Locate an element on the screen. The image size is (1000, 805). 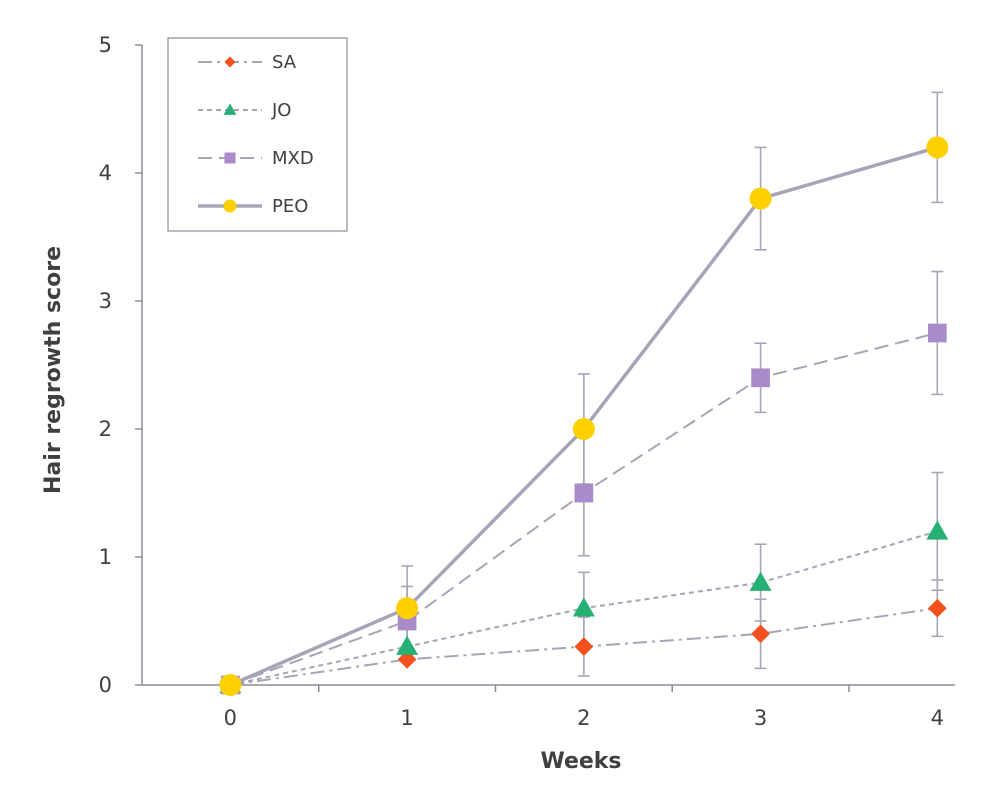
y-axis-title: Hair regrowth score is located at coordinates (53, 370).